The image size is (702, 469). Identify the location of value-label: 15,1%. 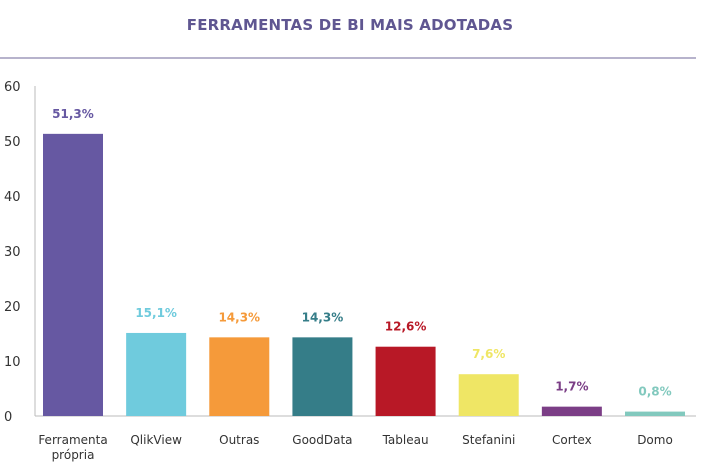
(156, 313).